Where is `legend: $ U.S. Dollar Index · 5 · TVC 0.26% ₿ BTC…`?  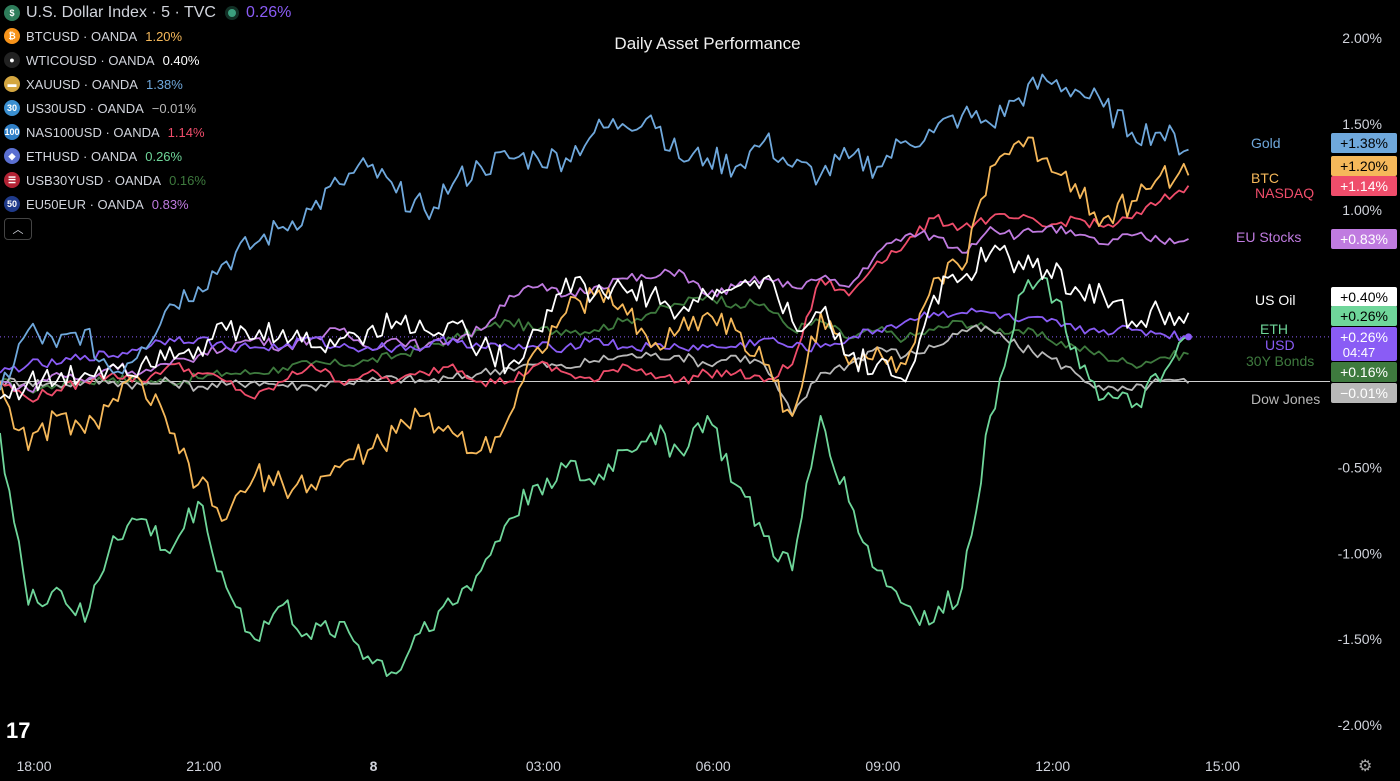 legend: $ U.S. Dollar Index · 5 · TVC 0.26% ₿ BTC… is located at coordinates (147, 109).